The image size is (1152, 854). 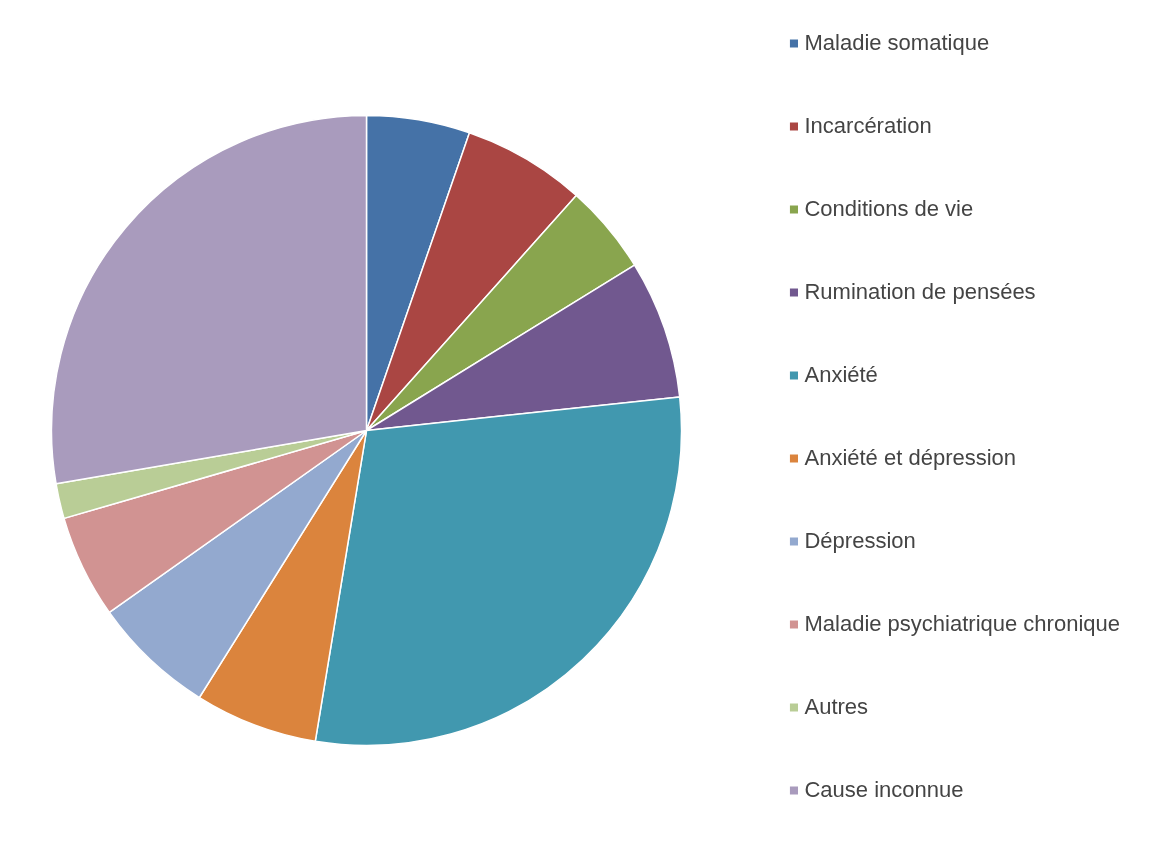 I want to click on legend-label: Maladie psychiatrique chronique, so click(x=962, y=624).